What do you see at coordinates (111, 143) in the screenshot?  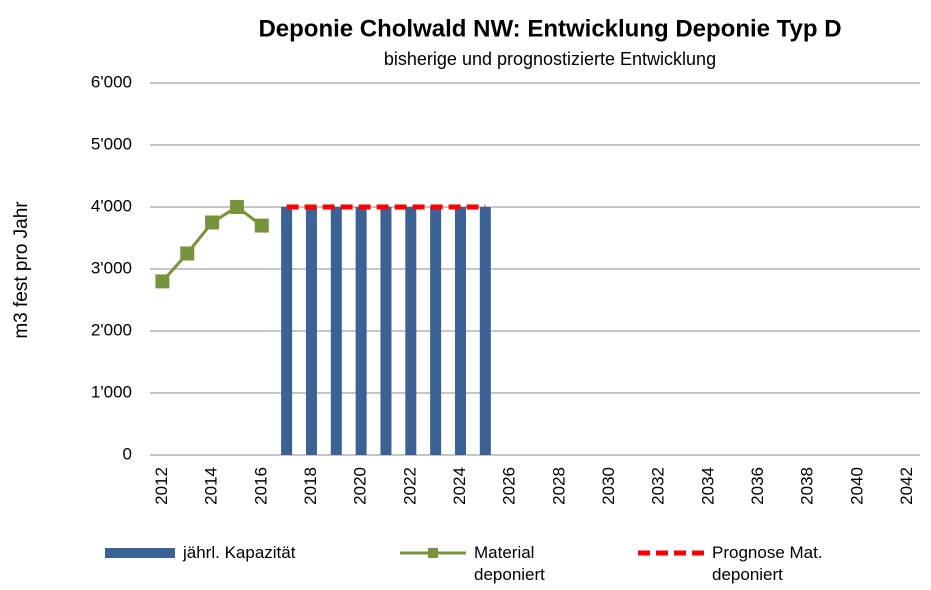 I see `y-tick-label: 5'000` at bounding box center [111, 143].